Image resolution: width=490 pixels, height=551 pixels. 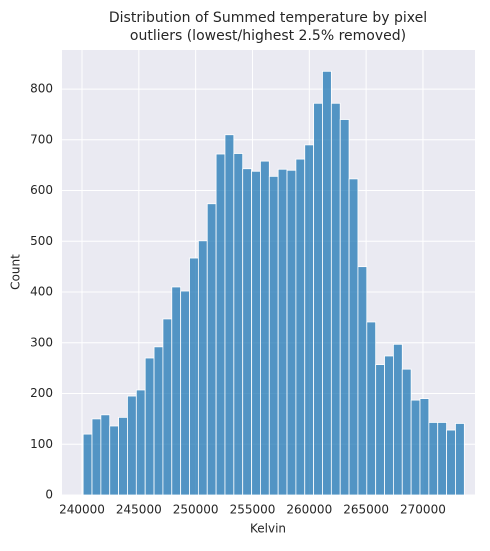 What do you see at coordinates (253, 510) in the screenshot?
I see `x-tick-label: 255000` at bounding box center [253, 510].